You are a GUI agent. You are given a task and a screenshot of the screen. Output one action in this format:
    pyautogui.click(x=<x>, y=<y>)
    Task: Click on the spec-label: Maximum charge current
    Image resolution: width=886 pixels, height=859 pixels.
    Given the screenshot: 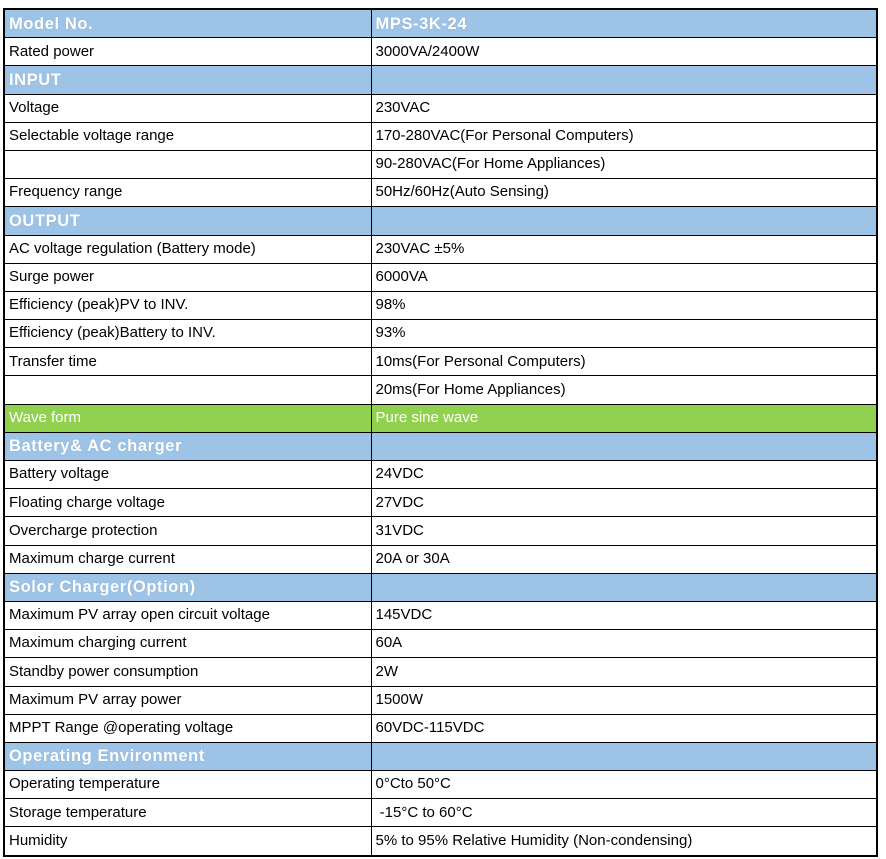 What is the action you would take?
    pyautogui.click(x=187, y=559)
    